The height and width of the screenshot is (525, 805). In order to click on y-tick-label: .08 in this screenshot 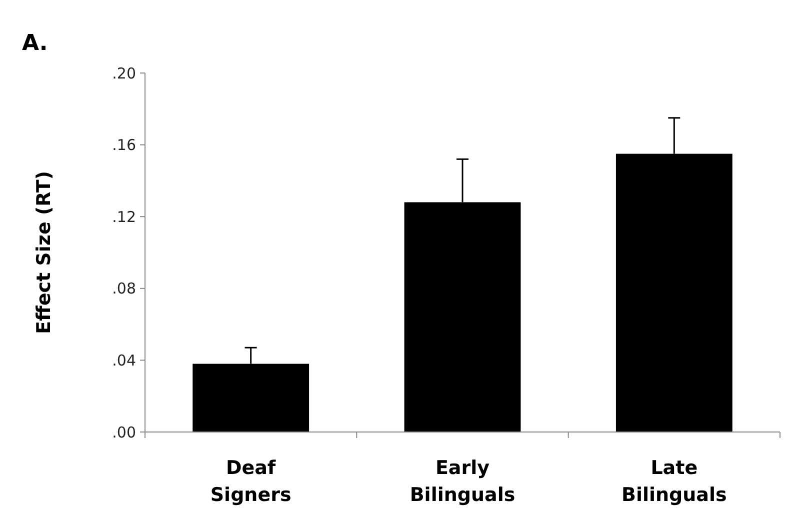, I will do `click(124, 289)`.